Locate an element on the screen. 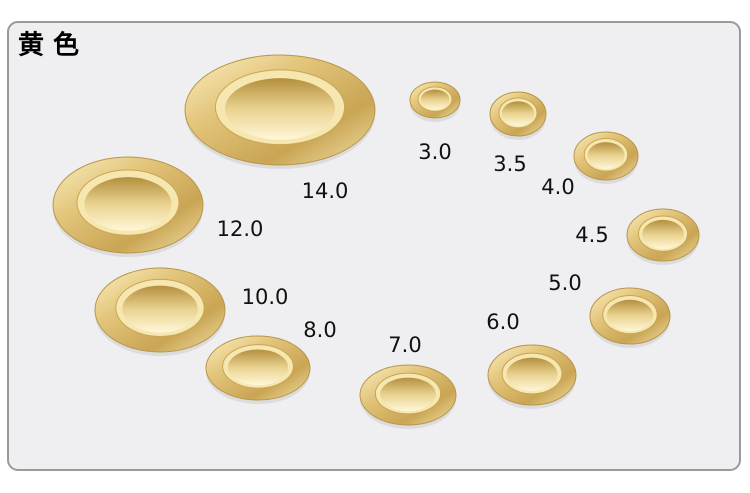 The image size is (750, 493). size-label: 6.0 is located at coordinates (502, 322).